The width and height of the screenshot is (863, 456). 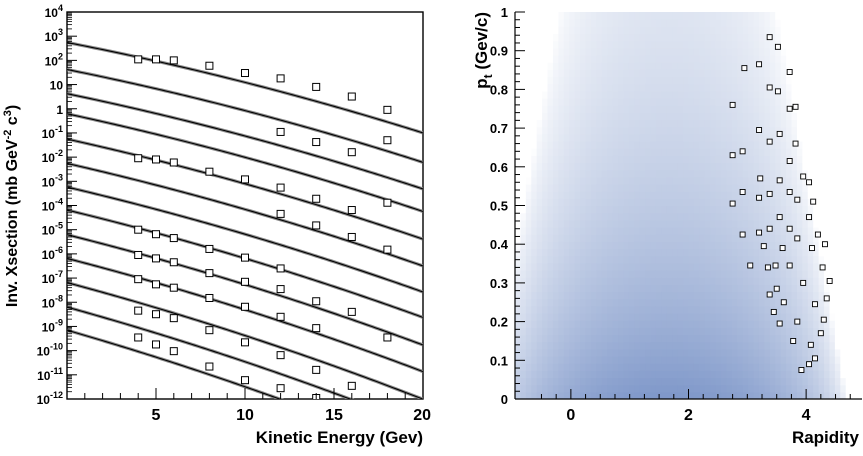 I want to click on data-point, so click(x=280, y=187).